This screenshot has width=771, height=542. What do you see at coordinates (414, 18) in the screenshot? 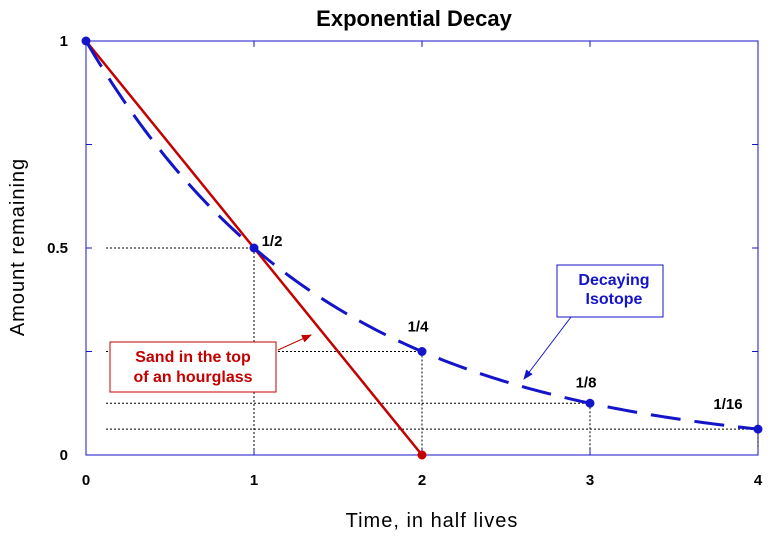
I see `chart-title: Exponential Decay` at bounding box center [414, 18].